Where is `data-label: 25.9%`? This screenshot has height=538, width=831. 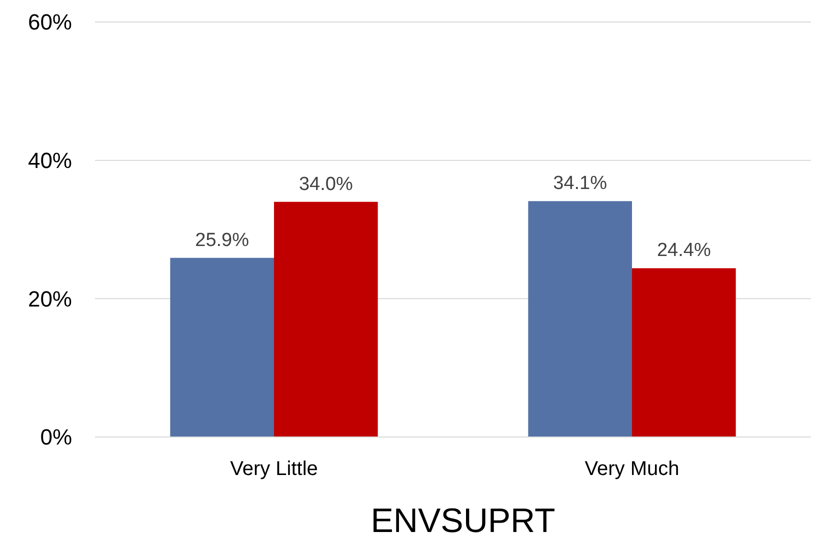
data-label: 25.9% is located at coordinates (222, 240).